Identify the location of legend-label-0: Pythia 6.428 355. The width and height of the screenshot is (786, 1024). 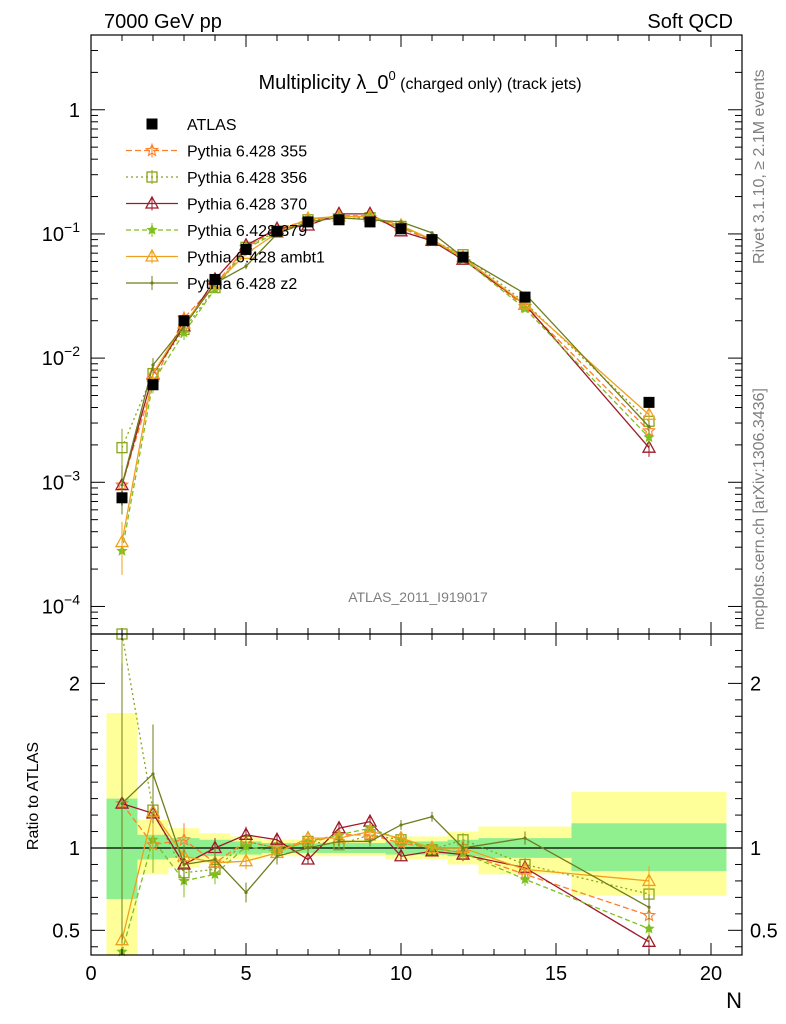
(247, 152).